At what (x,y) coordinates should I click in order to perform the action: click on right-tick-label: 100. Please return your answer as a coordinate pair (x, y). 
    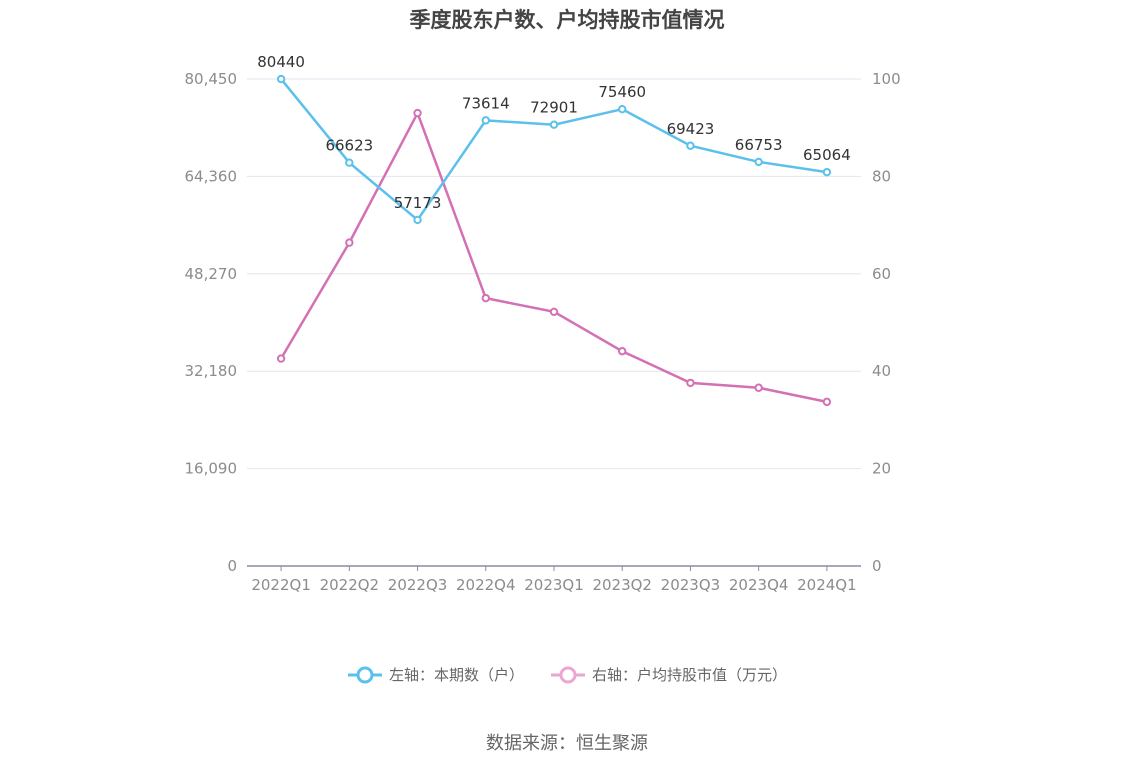
    Looking at the image, I should click on (886, 79).